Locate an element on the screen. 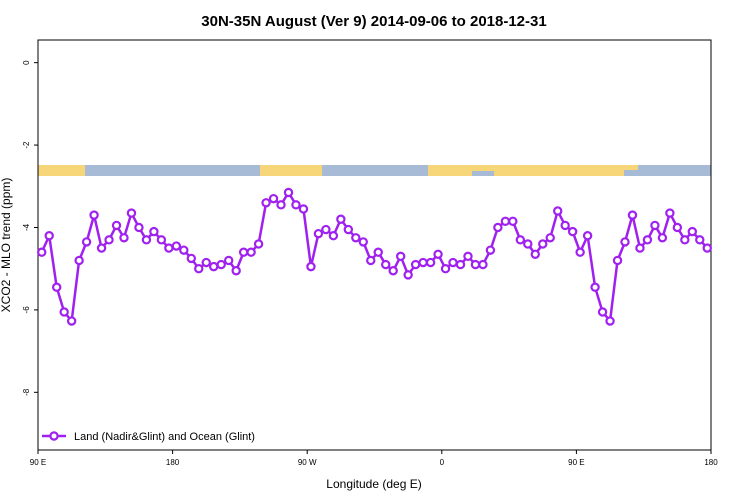 This screenshot has height=500, width=750. ocean-band is located at coordinates (374, 170).